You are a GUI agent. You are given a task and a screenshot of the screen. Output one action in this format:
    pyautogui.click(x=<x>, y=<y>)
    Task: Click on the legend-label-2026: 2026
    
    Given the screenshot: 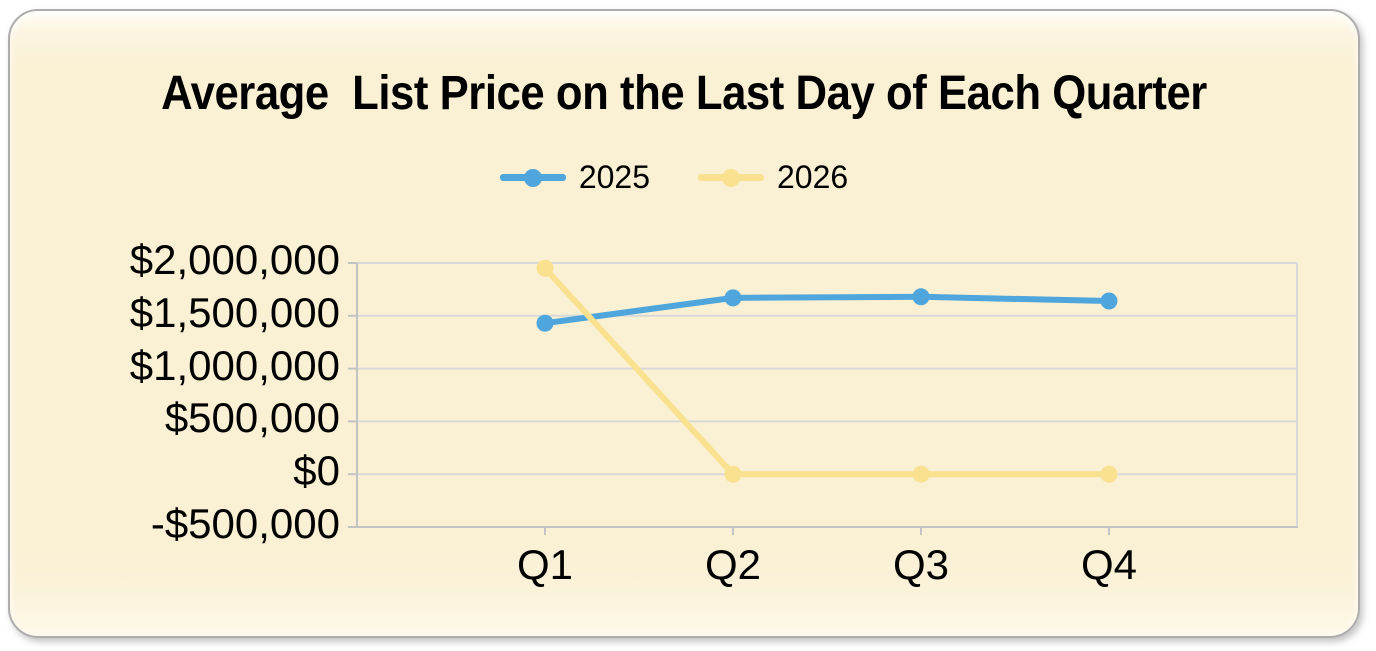 What is the action you would take?
    pyautogui.click(x=813, y=177)
    